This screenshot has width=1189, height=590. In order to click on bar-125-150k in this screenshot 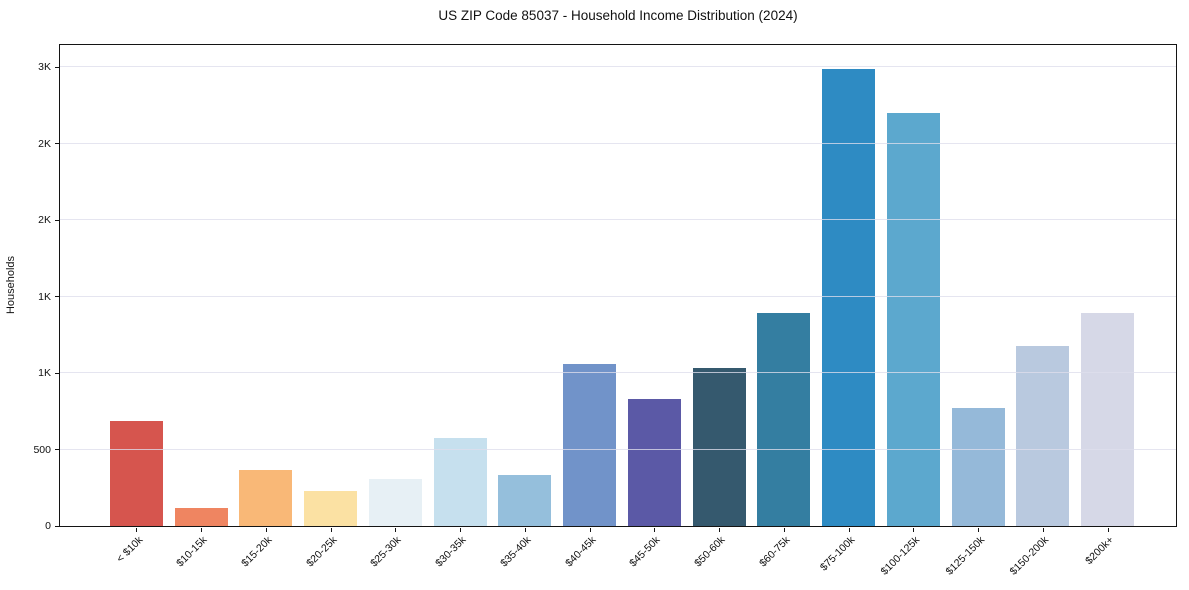, I will do `click(978, 467)`.